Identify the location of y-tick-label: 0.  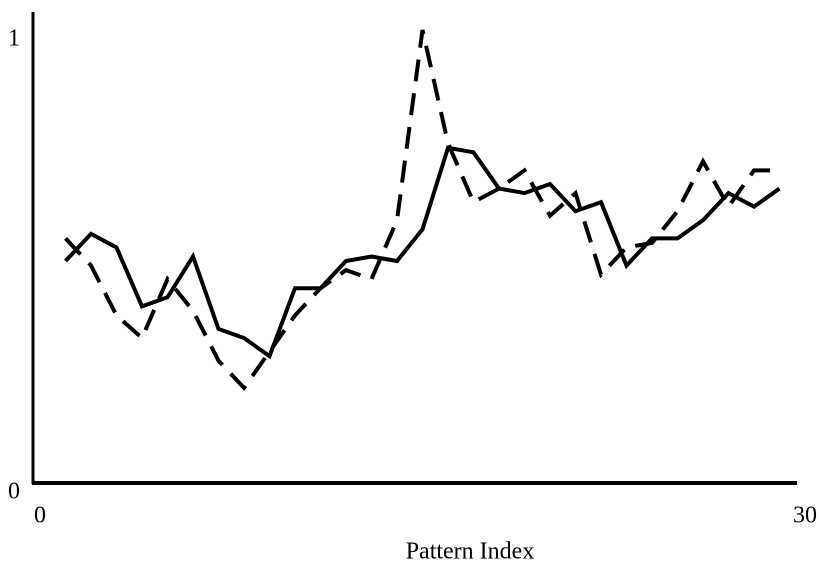
(14, 492).